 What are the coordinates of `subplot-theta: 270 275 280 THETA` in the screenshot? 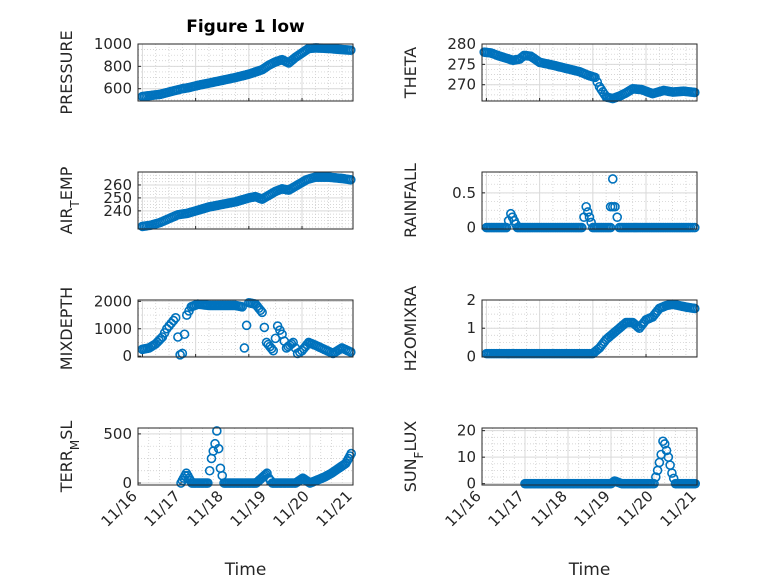 It's located at (550, 69).